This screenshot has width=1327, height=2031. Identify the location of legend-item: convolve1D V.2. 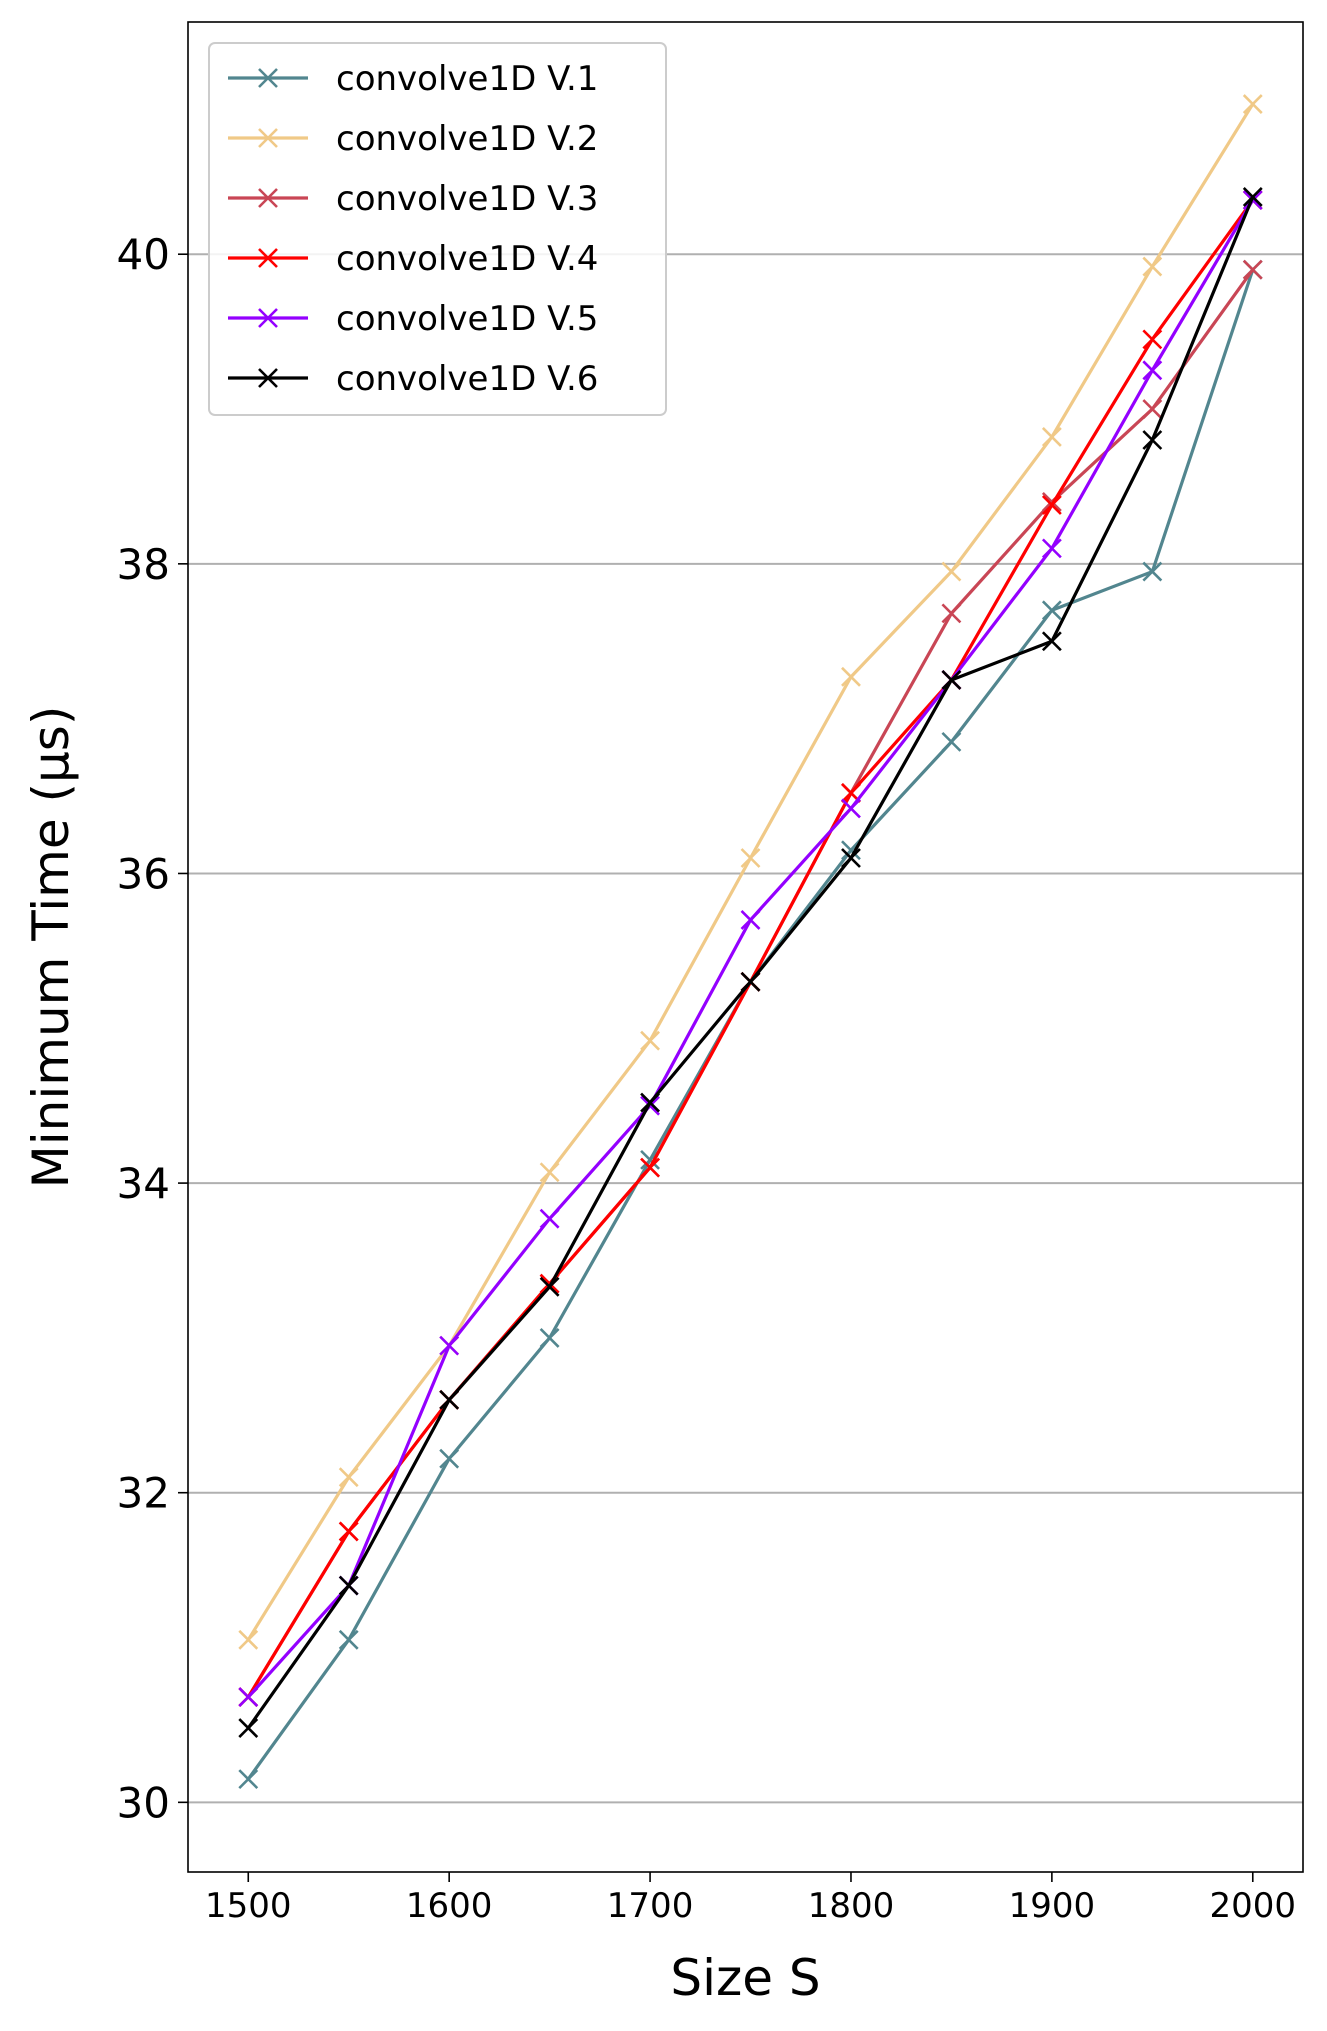
(413, 139).